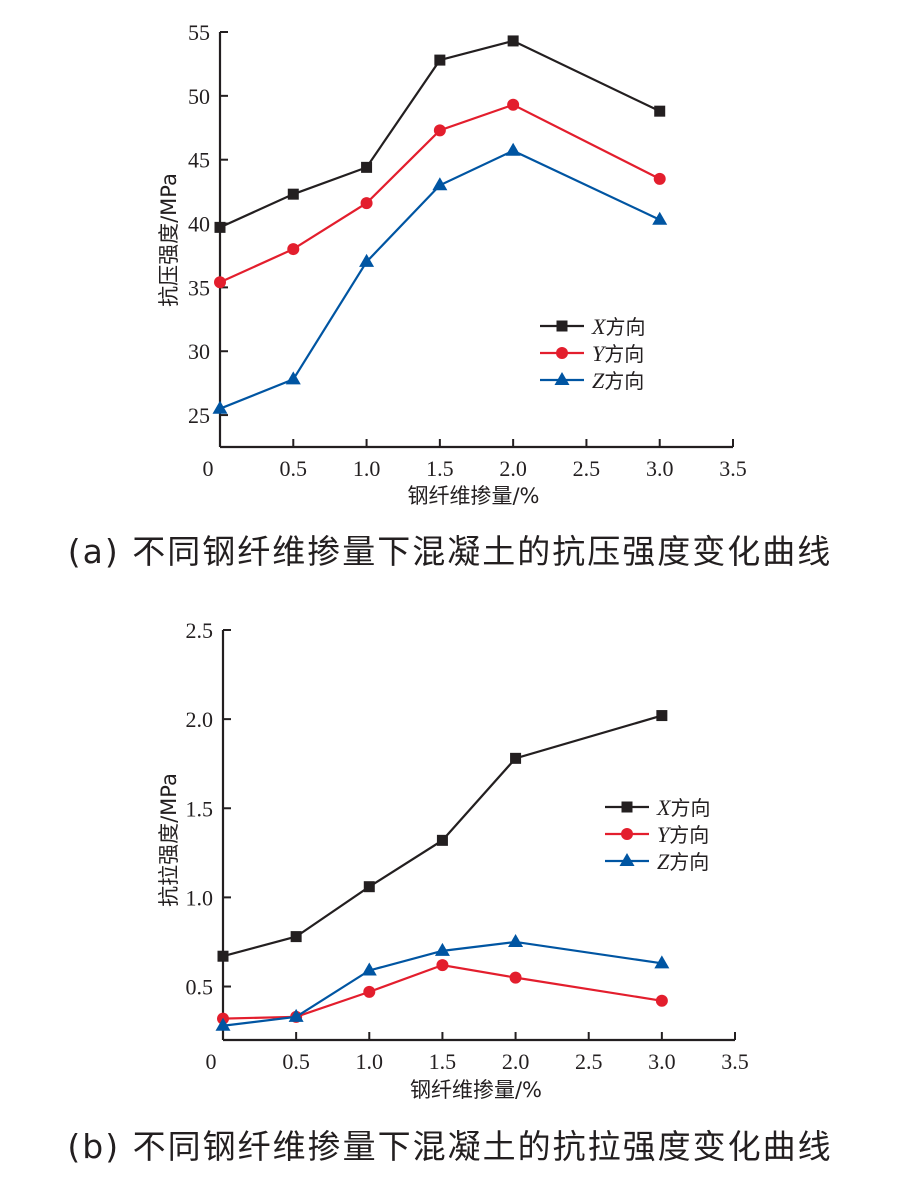  Describe the element at coordinates (200, 808) in the screenshot. I see `y-tick-label: 1.5` at that location.